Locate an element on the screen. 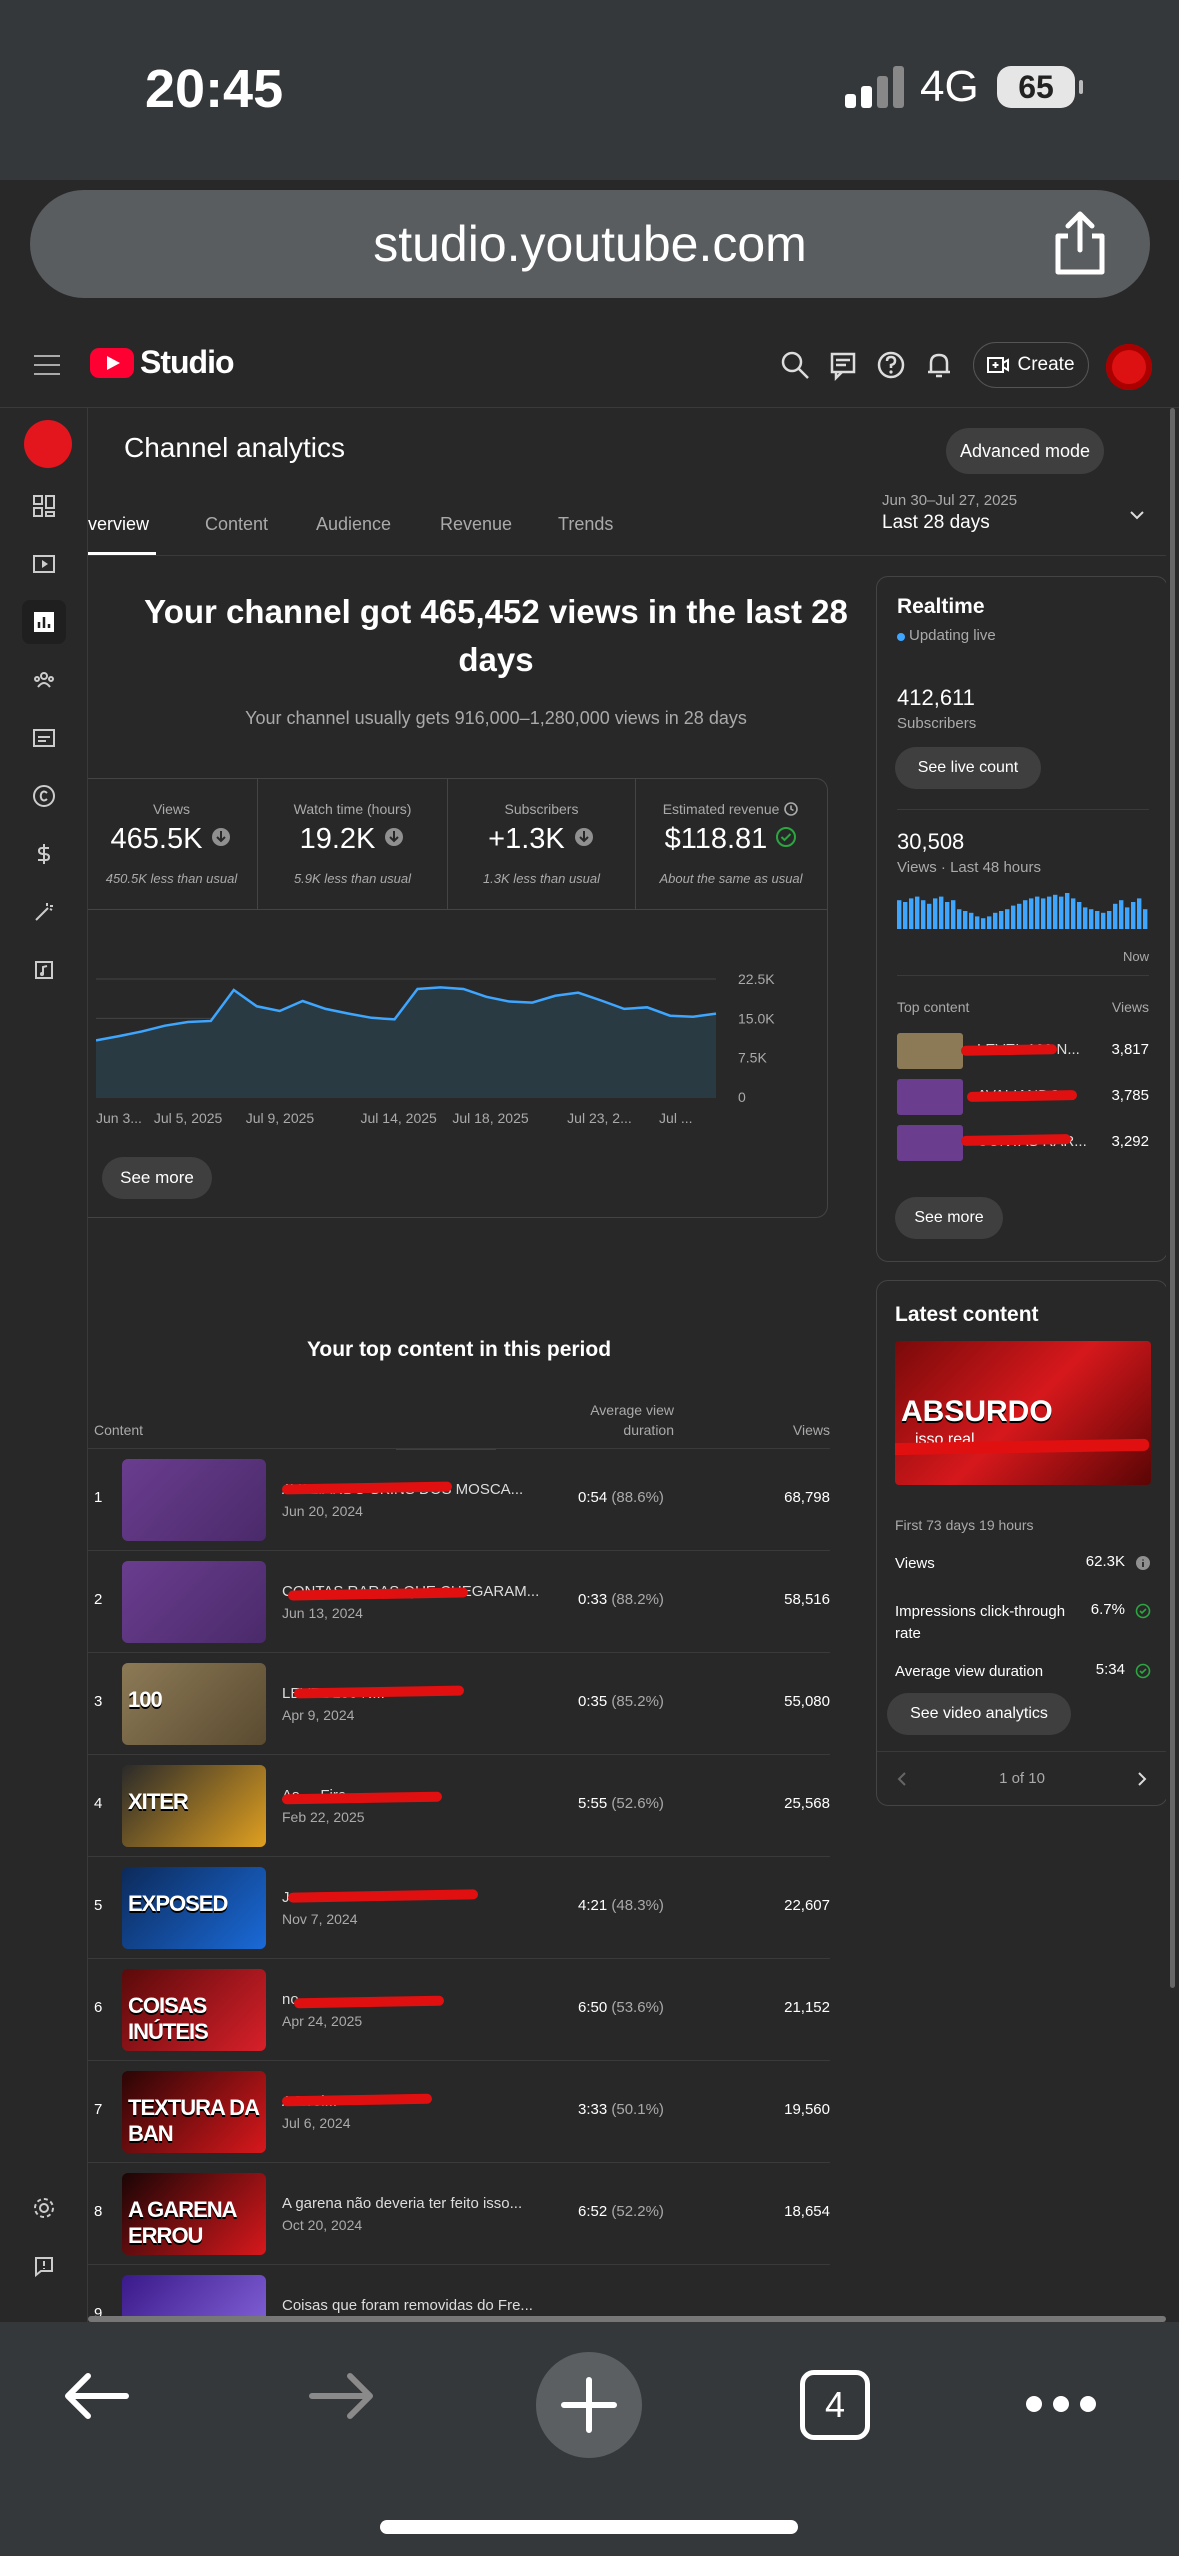  scrollbar-thumb is located at coordinates (1172, 1198).